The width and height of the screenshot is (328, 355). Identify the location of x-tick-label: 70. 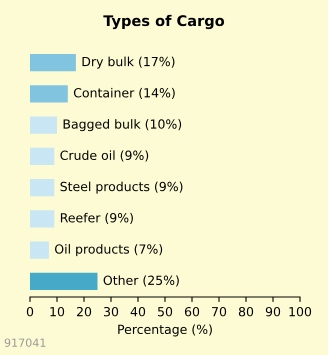
(219, 311).